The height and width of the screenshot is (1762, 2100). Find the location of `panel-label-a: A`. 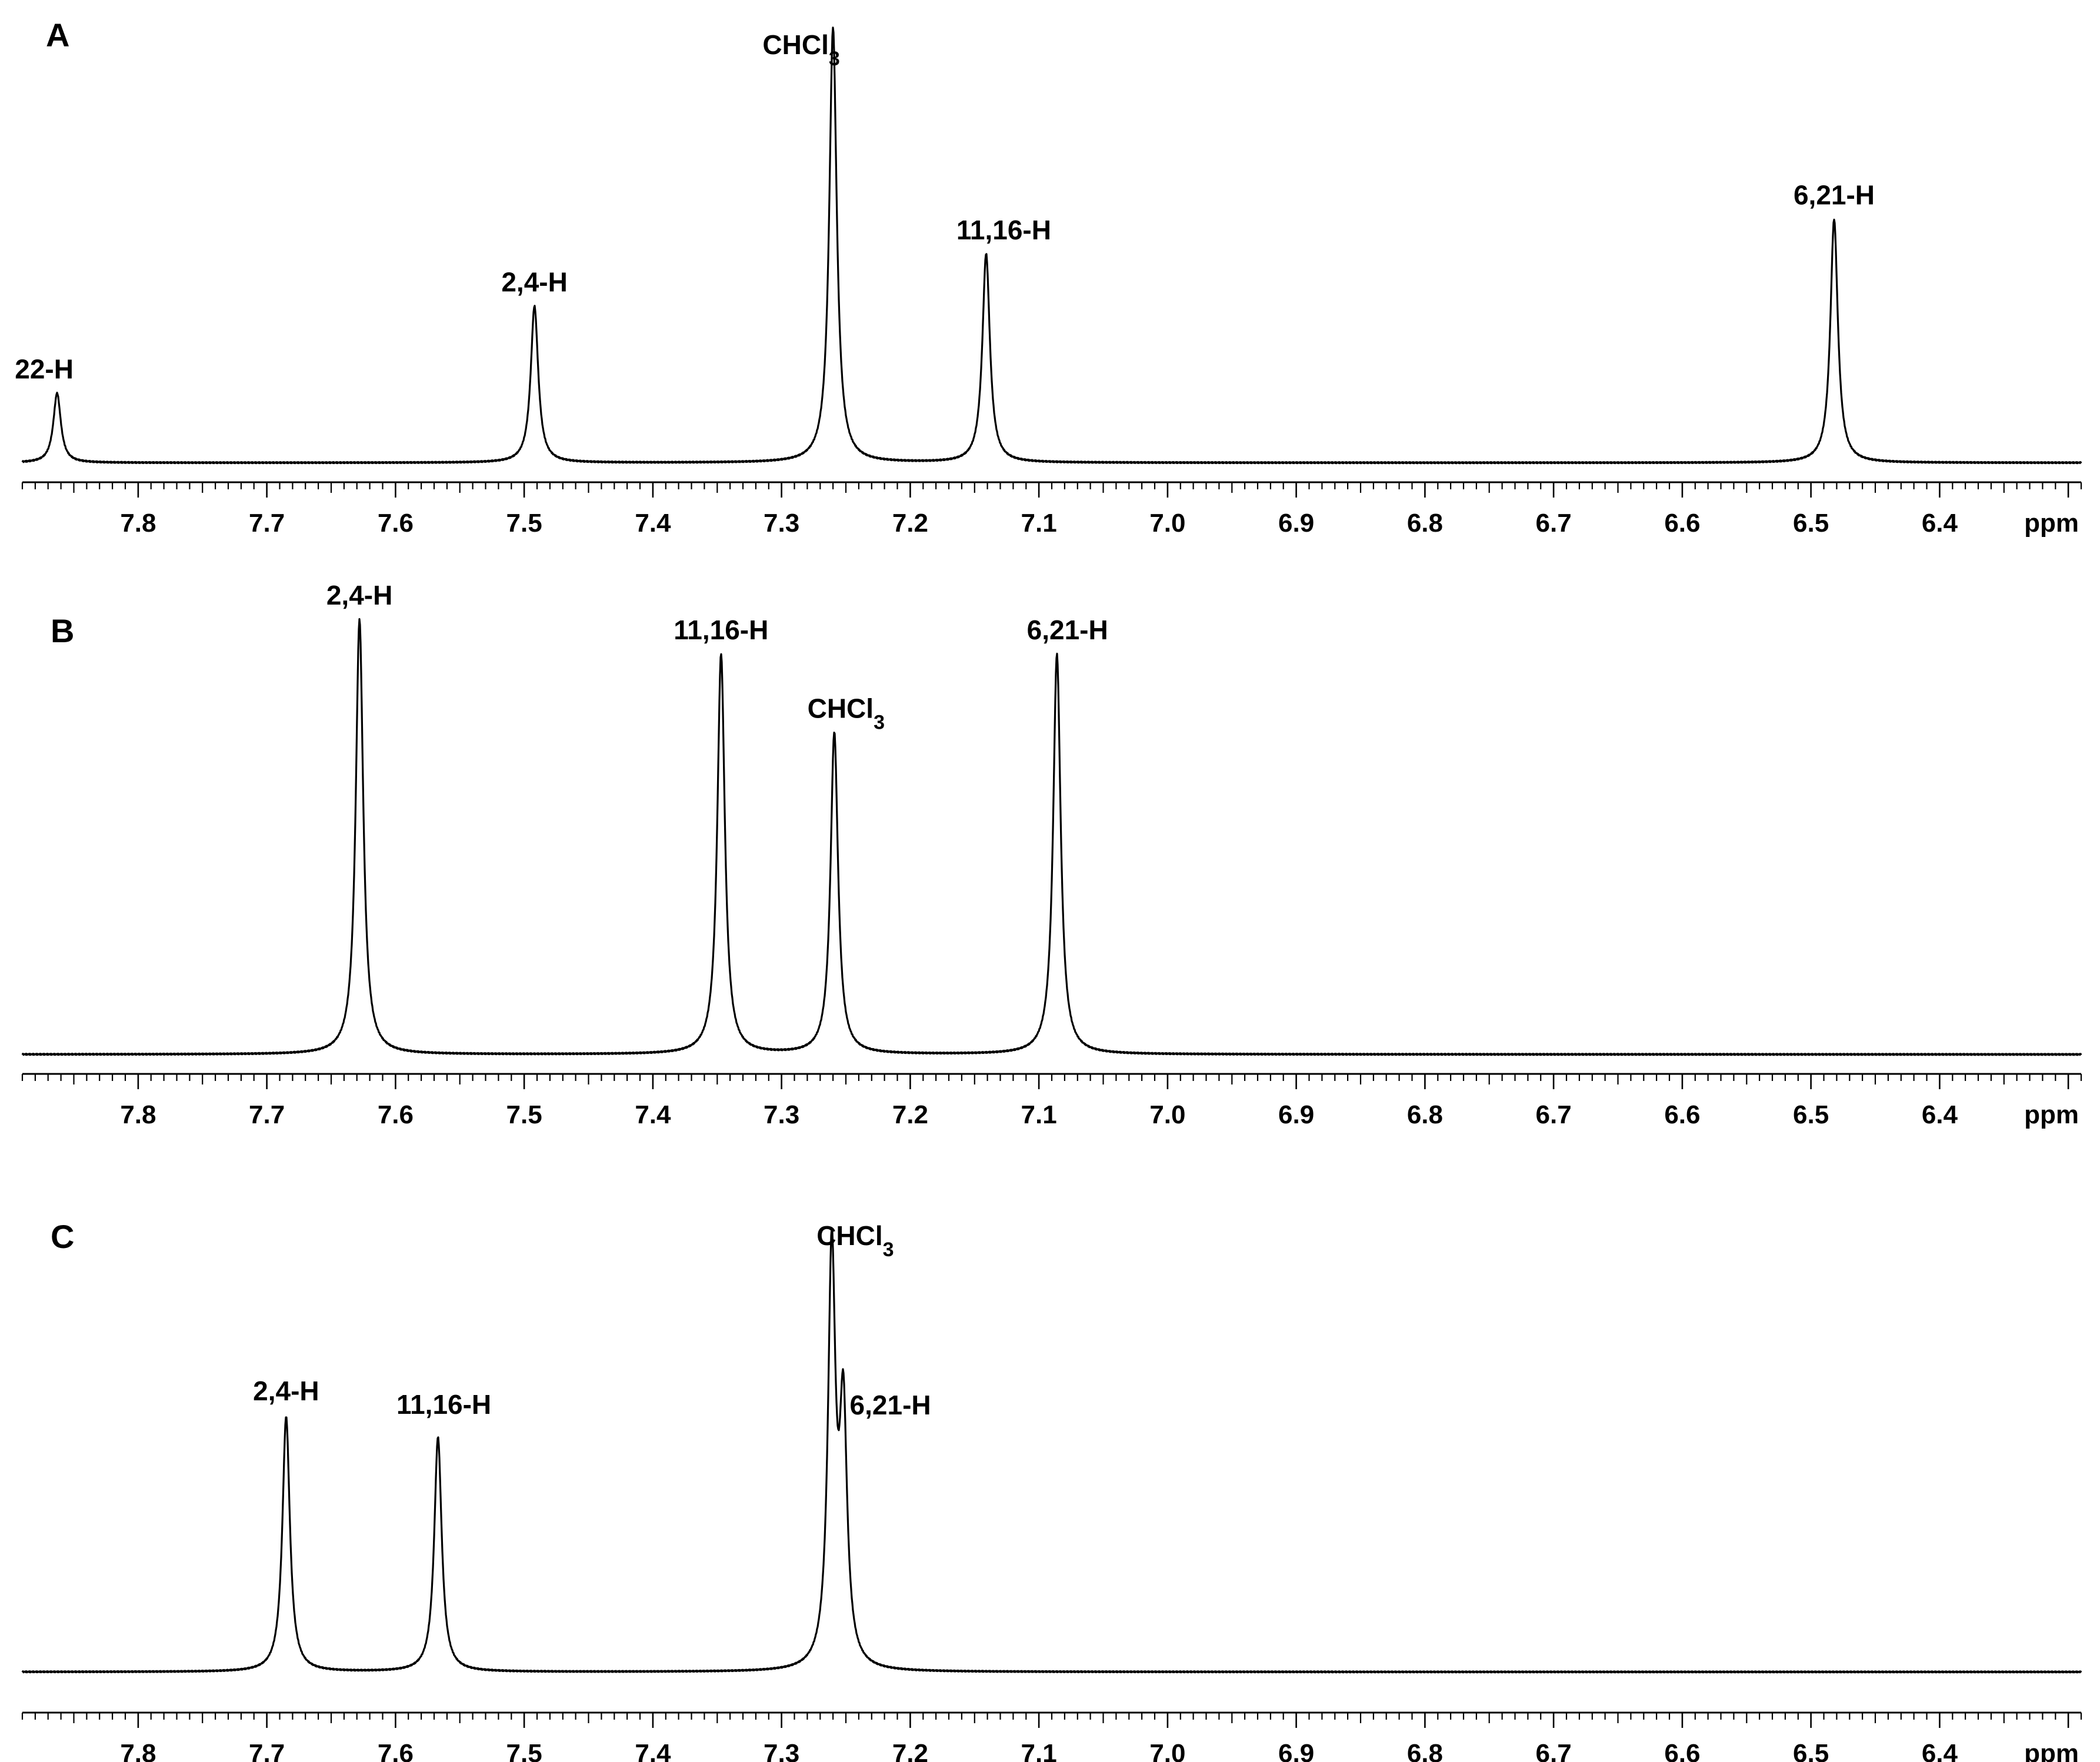

panel-label-a: A is located at coordinates (57, 35).